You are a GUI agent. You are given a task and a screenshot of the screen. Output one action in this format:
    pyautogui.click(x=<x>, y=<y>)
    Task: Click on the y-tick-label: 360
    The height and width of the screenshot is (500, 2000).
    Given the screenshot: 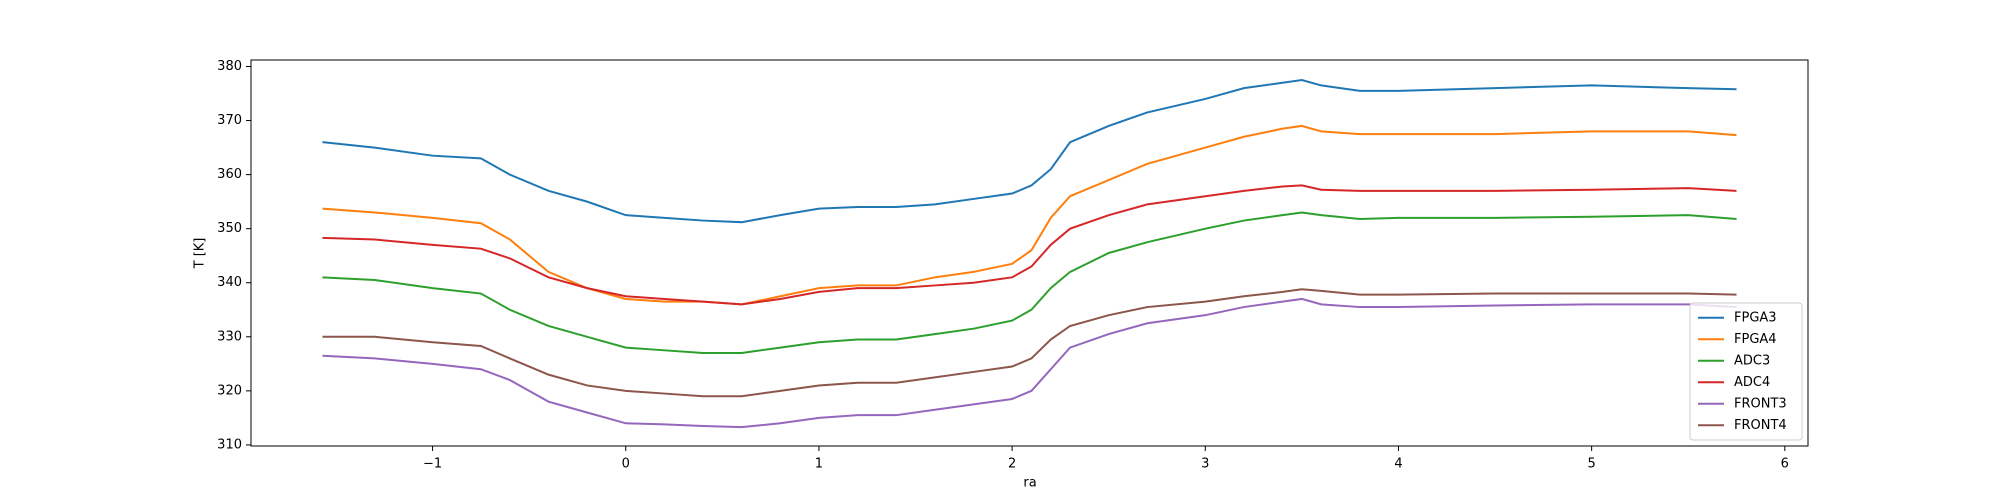 What is the action you would take?
    pyautogui.click(x=229, y=174)
    